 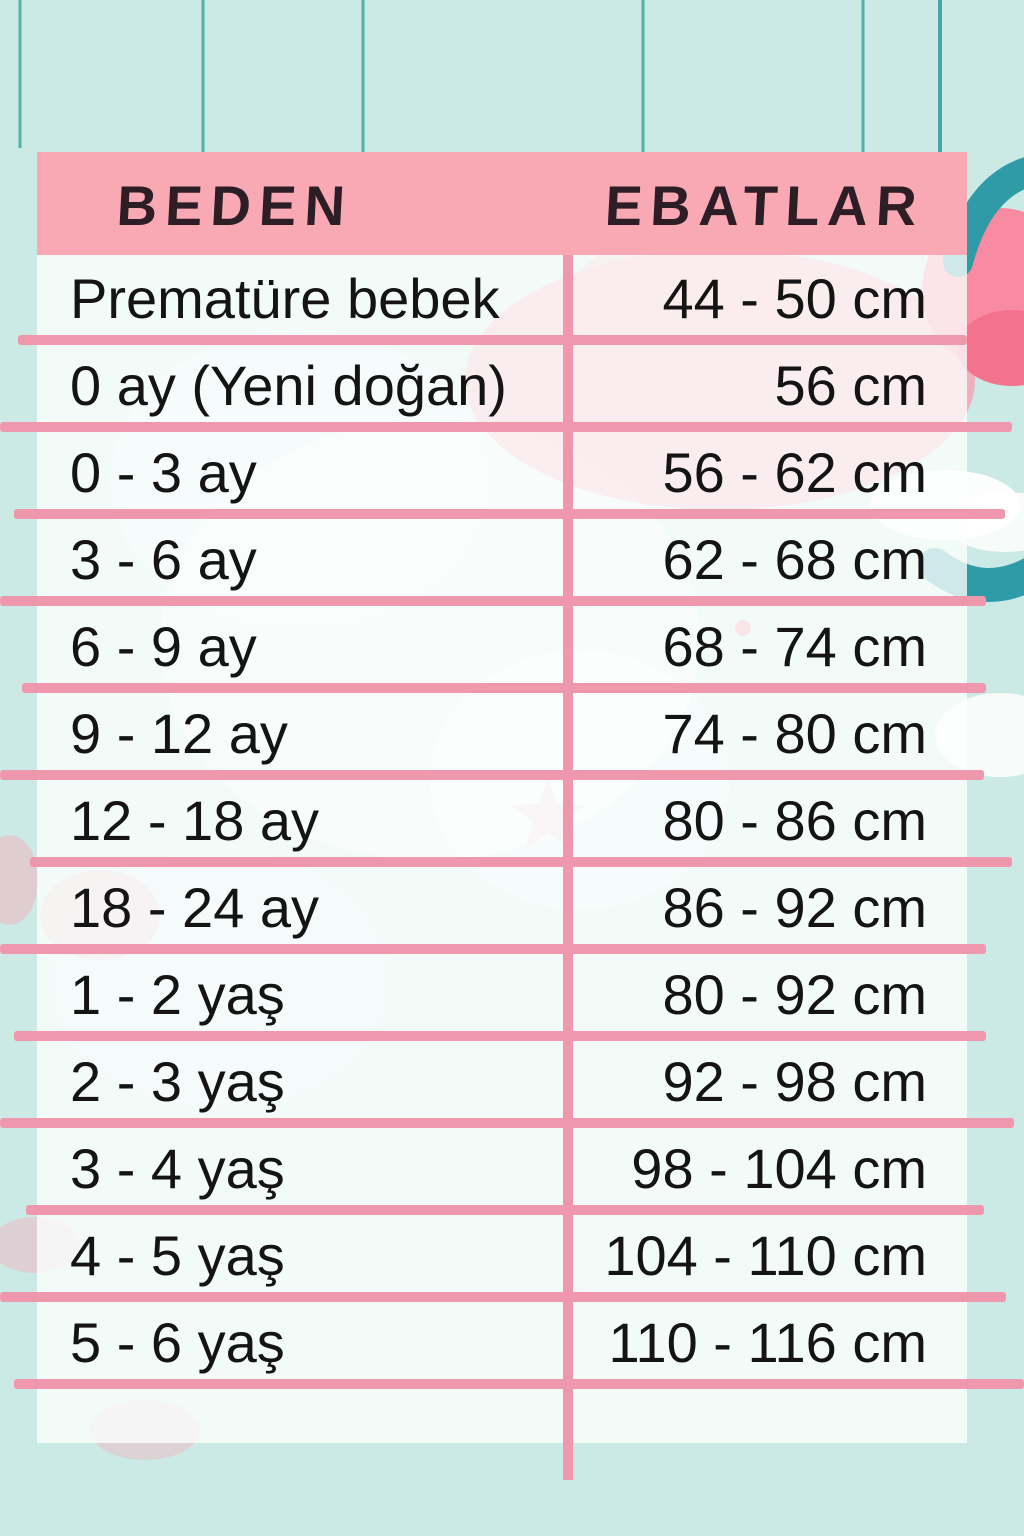 I want to click on header-beden: BEDEN, so click(x=235, y=205).